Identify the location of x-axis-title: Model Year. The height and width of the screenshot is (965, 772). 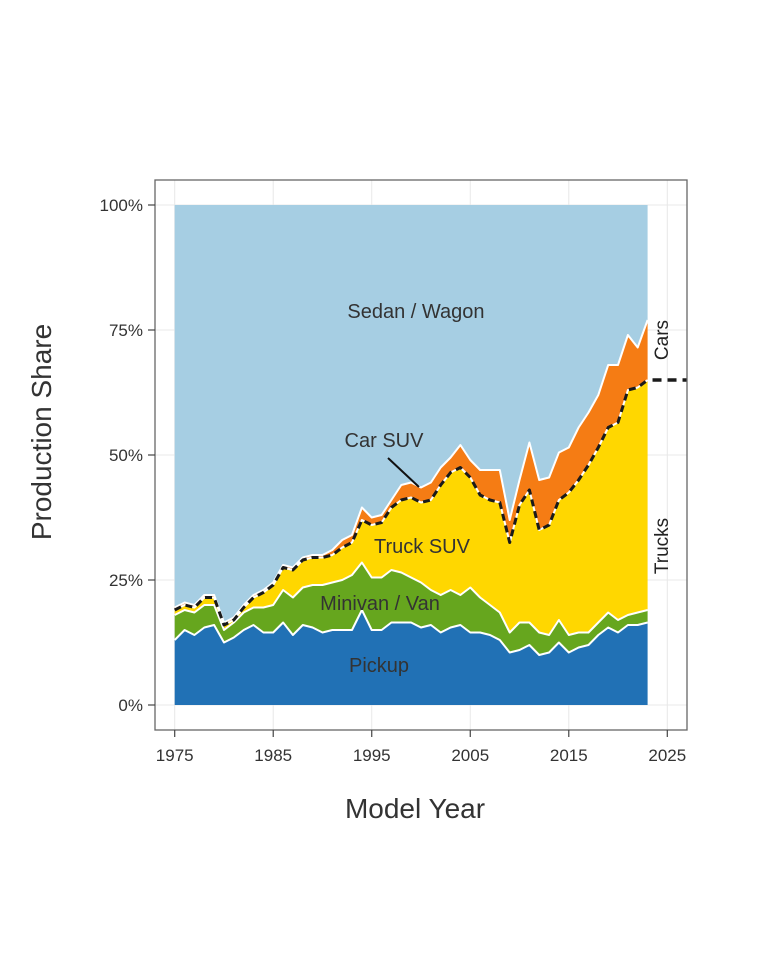
(415, 808).